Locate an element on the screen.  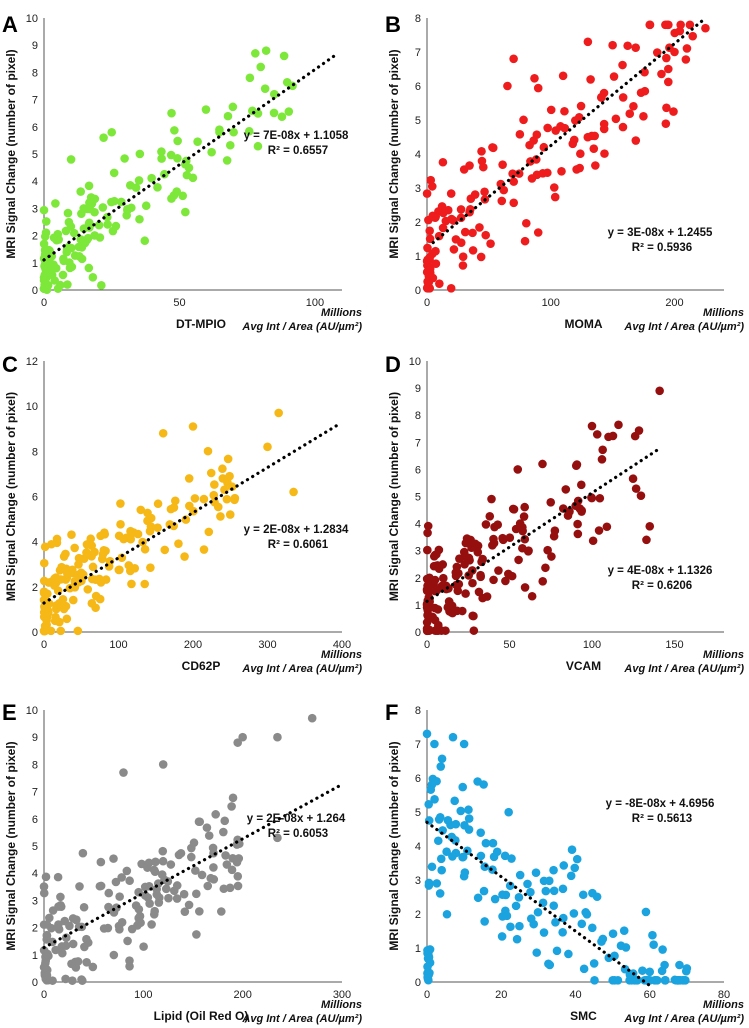
y-tick-label: 10 is located at coordinates (32, 711).